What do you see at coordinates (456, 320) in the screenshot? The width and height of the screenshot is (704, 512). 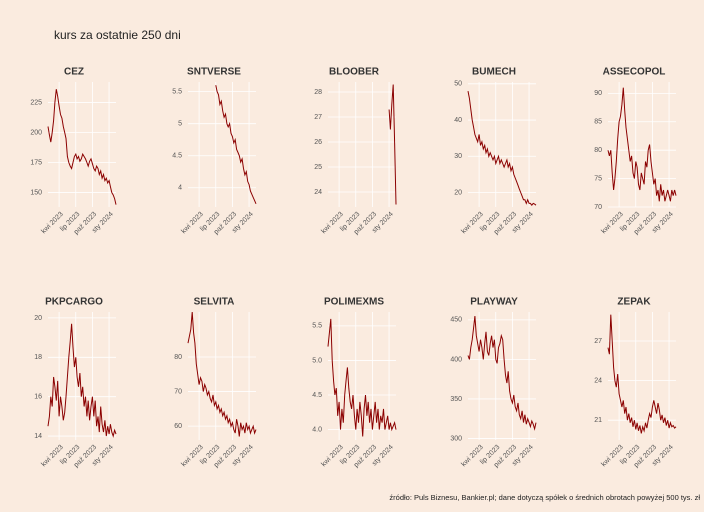 I see `y-tick-label: 450` at bounding box center [456, 320].